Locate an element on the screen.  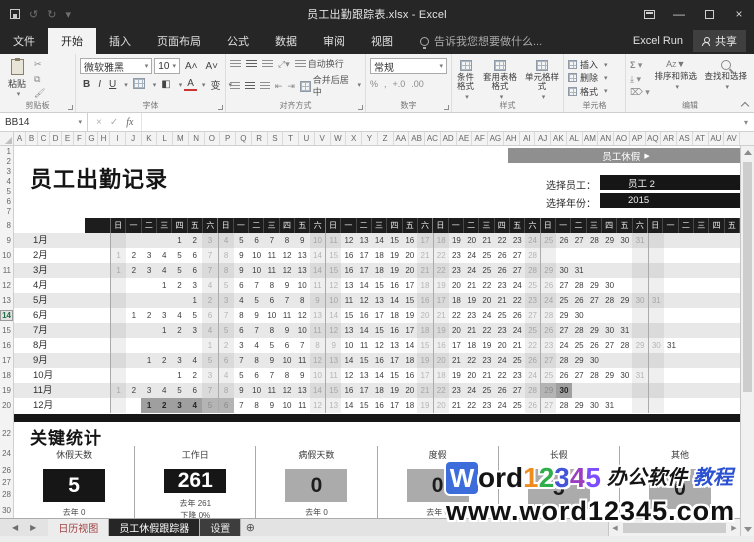
insert-cells-button: 插入 ▾ is located at coordinates (594, 64).